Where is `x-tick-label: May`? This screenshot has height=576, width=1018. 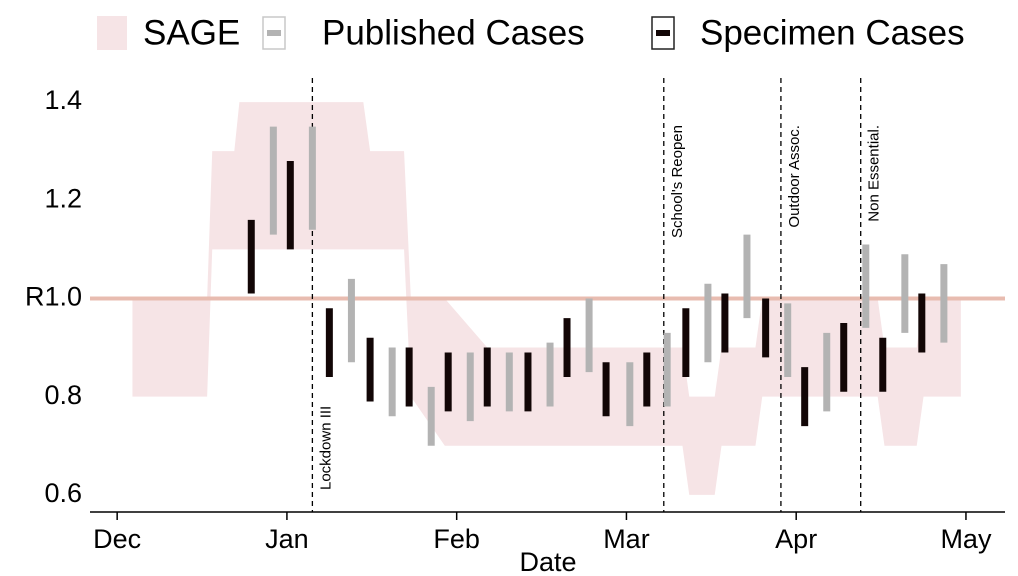 x-tick-label: May is located at coordinates (966, 539).